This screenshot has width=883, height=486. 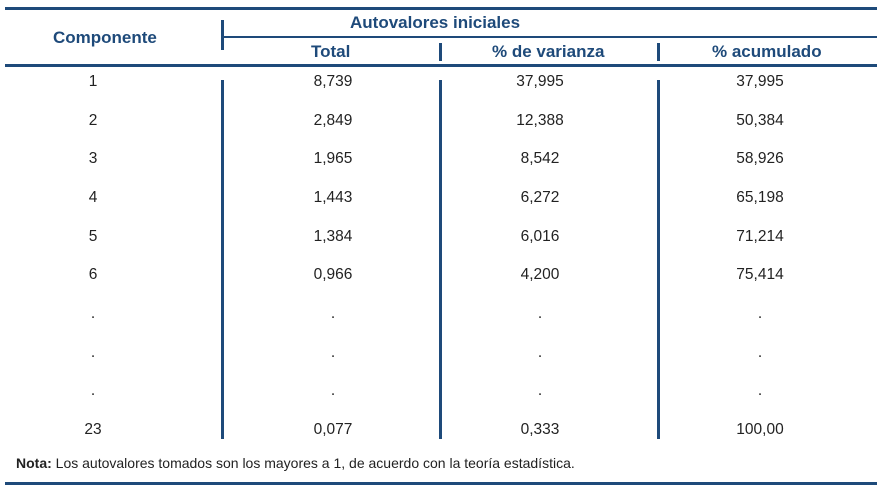 I want to click on table-cell: 71,214, so click(x=760, y=236).